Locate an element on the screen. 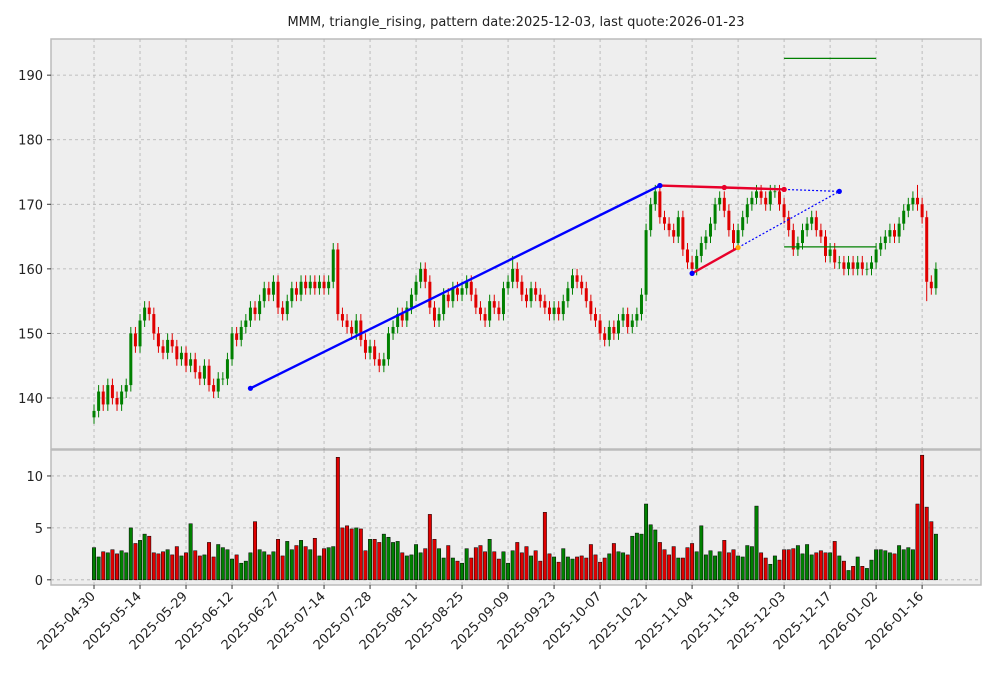 The height and width of the screenshot is (678, 1001). y-tick-label: 150 is located at coordinates (30, 334).